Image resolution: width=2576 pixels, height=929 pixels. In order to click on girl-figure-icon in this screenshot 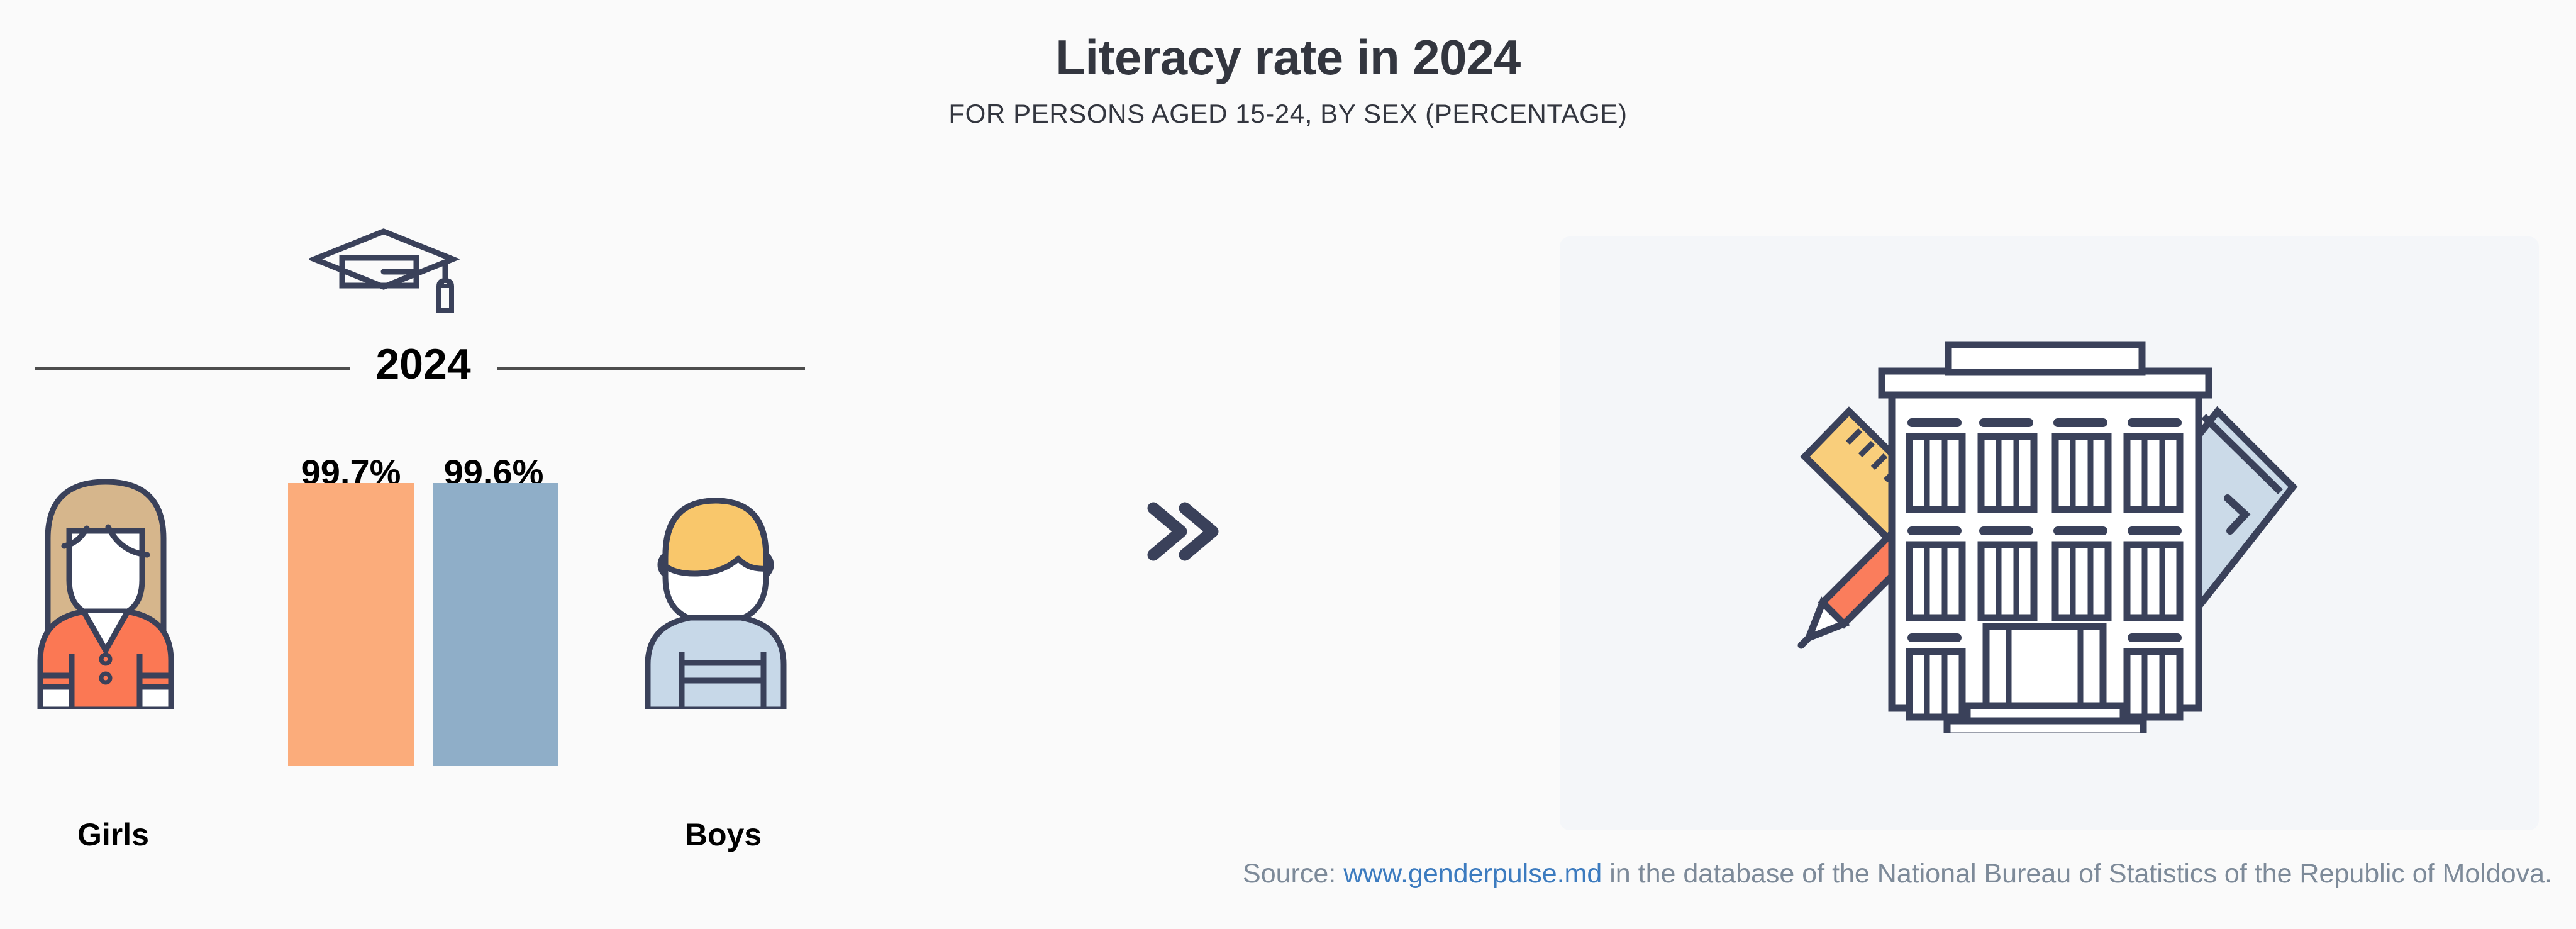, I will do `click(105, 591)`.